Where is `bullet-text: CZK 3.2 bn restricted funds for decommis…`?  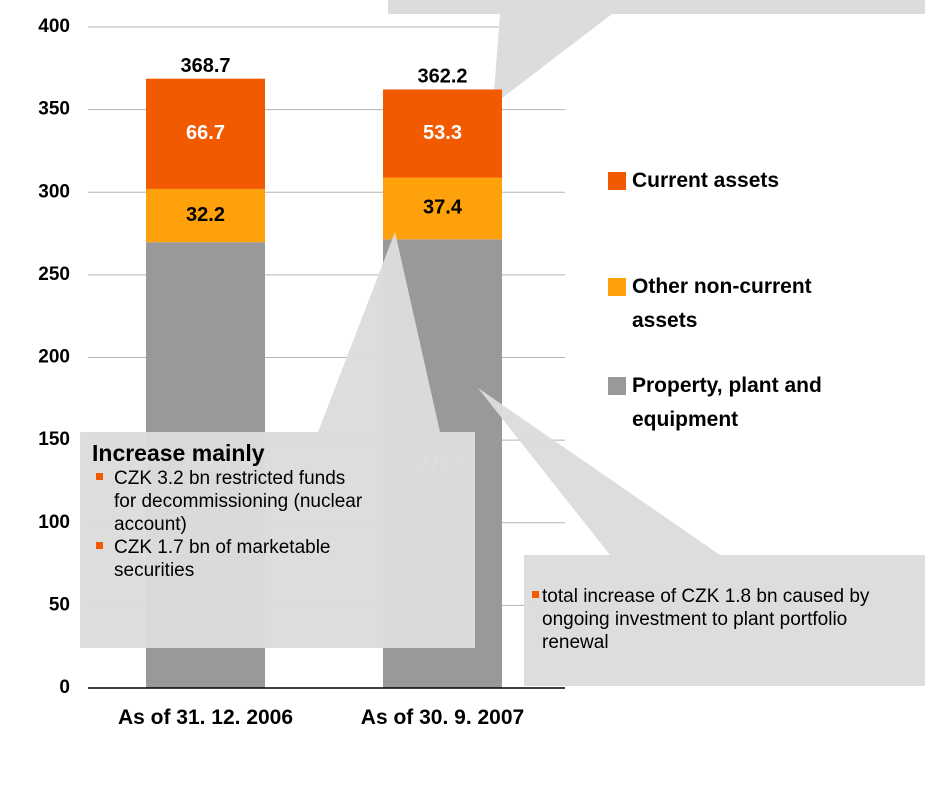
bullet-text: CZK 3.2 bn restricted funds for decommis… is located at coordinates (238, 501).